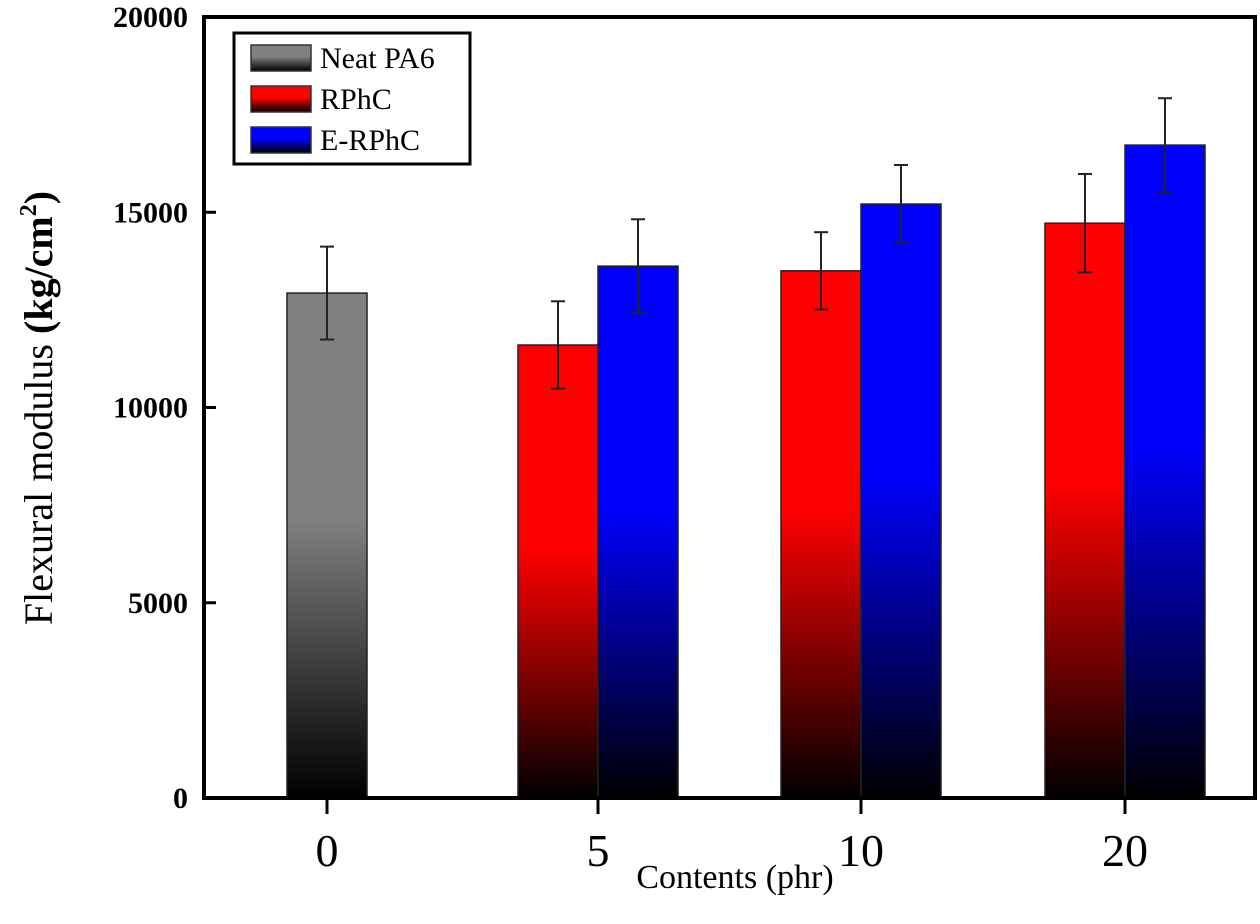  Describe the element at coordinates (38, 479) in the screenshot. I see `y-axis-title-main: Flexural modulus` at that location.